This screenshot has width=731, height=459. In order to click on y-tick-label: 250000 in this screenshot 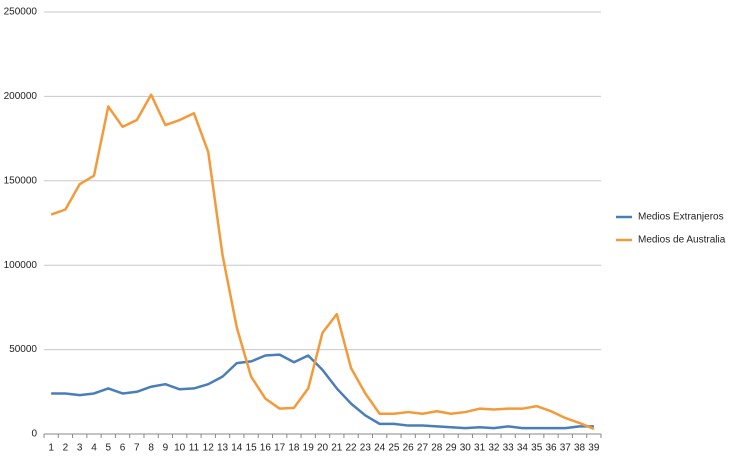, I will do `click(21, 12)`.